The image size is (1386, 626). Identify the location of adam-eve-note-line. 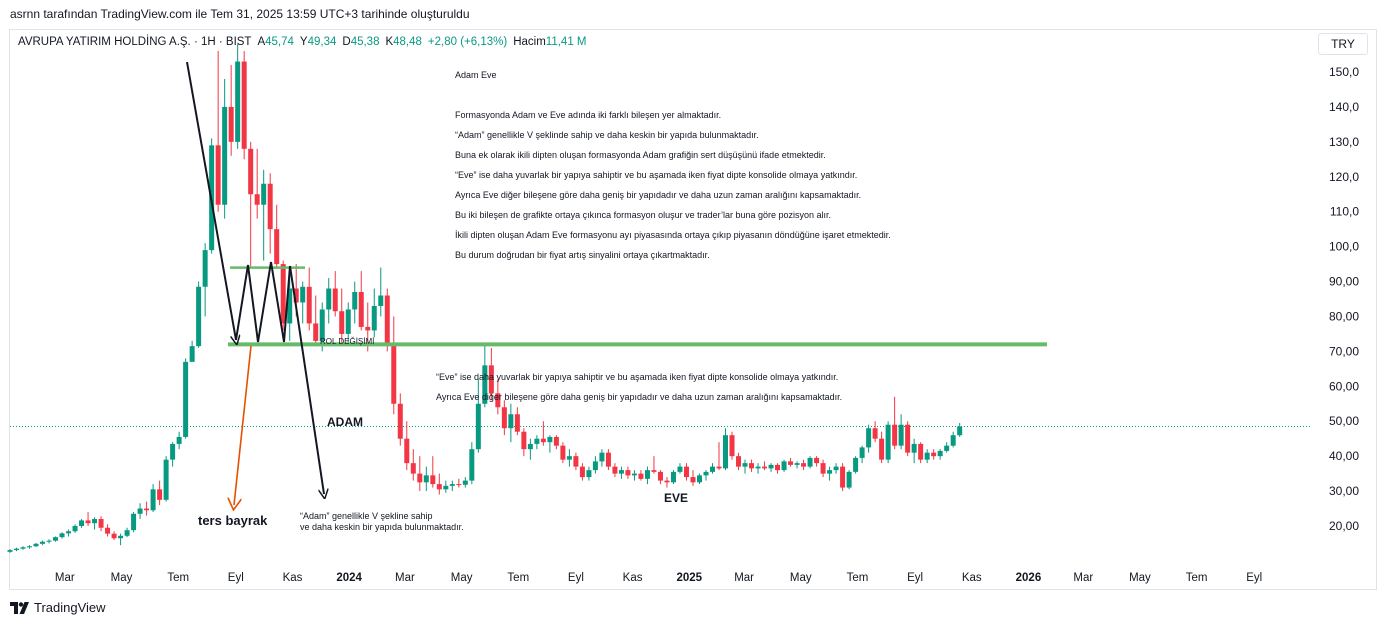
(673, 95).